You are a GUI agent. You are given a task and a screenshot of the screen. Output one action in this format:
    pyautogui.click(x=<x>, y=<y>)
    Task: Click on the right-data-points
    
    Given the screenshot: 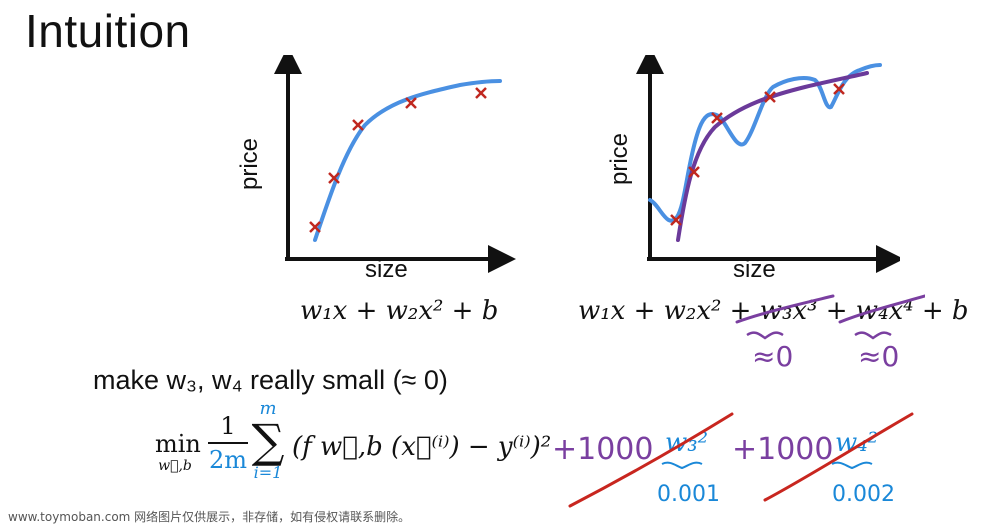 What is the action you would take?
    pyautogui.click(x=757, y=154)
    